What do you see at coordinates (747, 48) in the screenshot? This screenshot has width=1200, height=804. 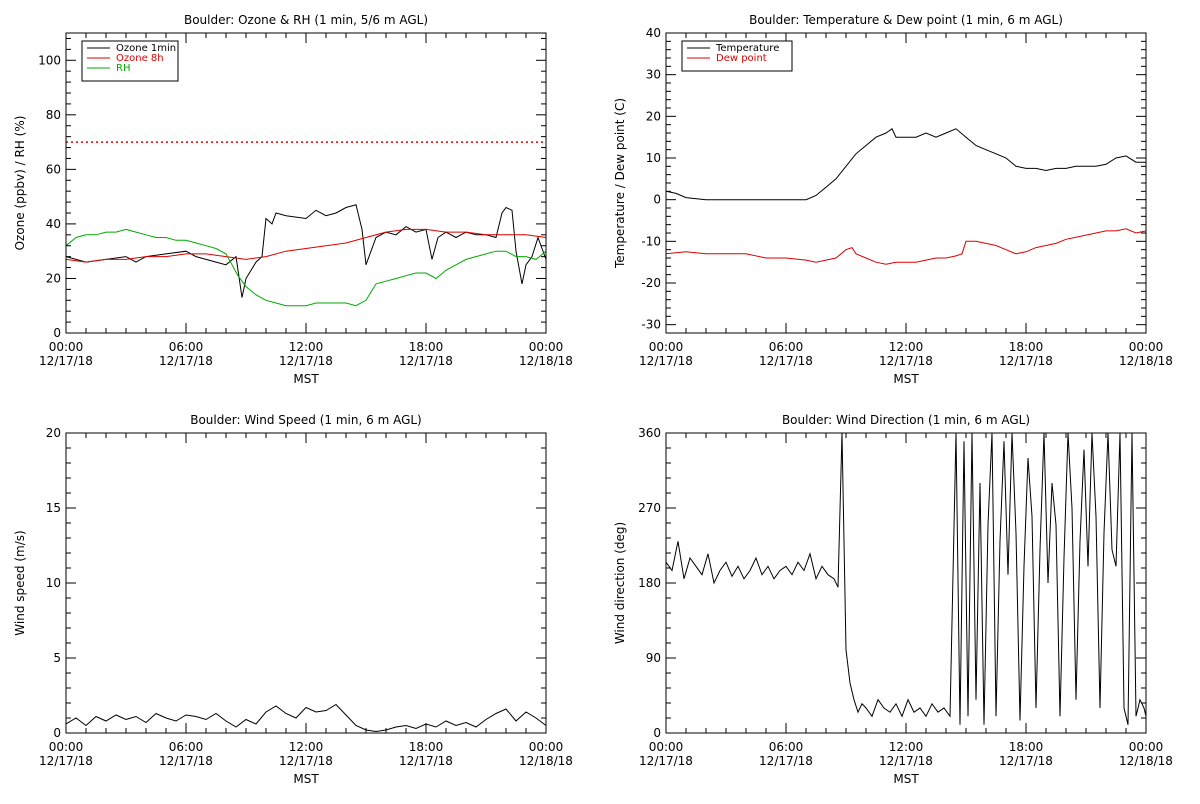 I see `legend-label: Temperature` at bounding box center [747, 48].